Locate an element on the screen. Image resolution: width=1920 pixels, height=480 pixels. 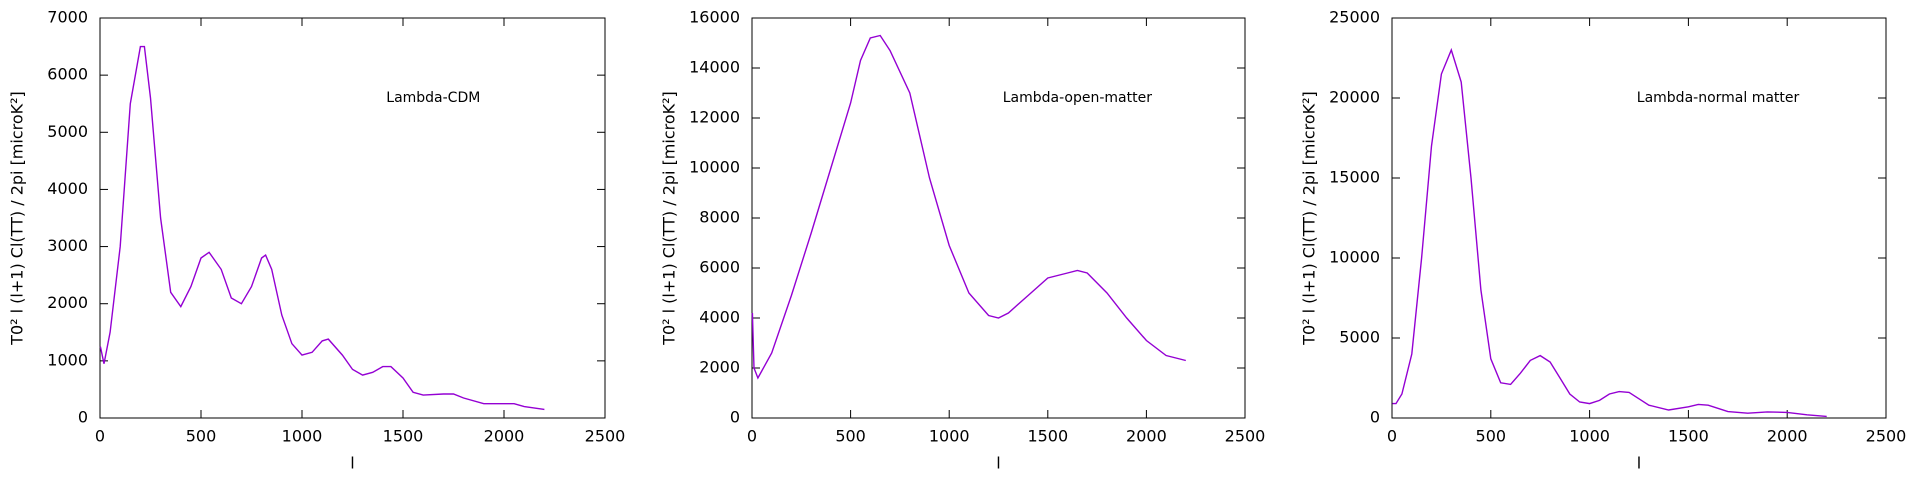
y-tick-label: 20000 is located at coordinates (1354, 97).